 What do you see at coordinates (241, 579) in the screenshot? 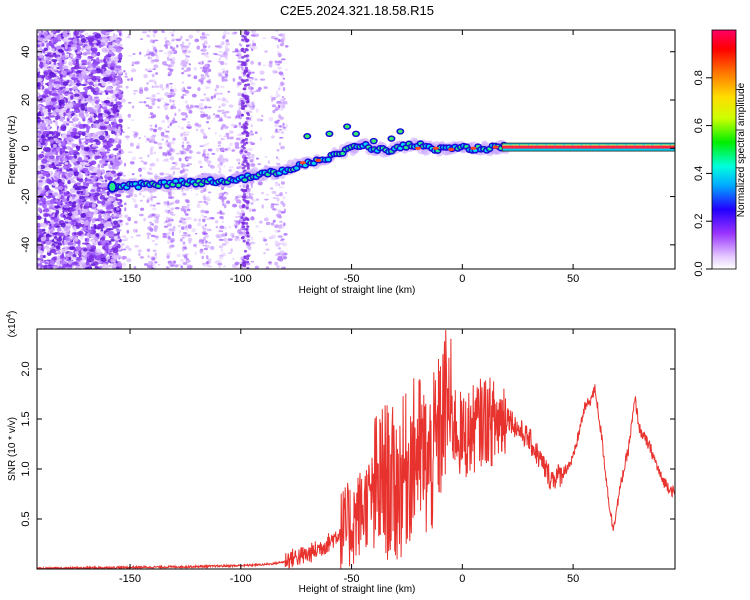
I see `snr-x-tick-label: -100` at bounding box center [241, 579].